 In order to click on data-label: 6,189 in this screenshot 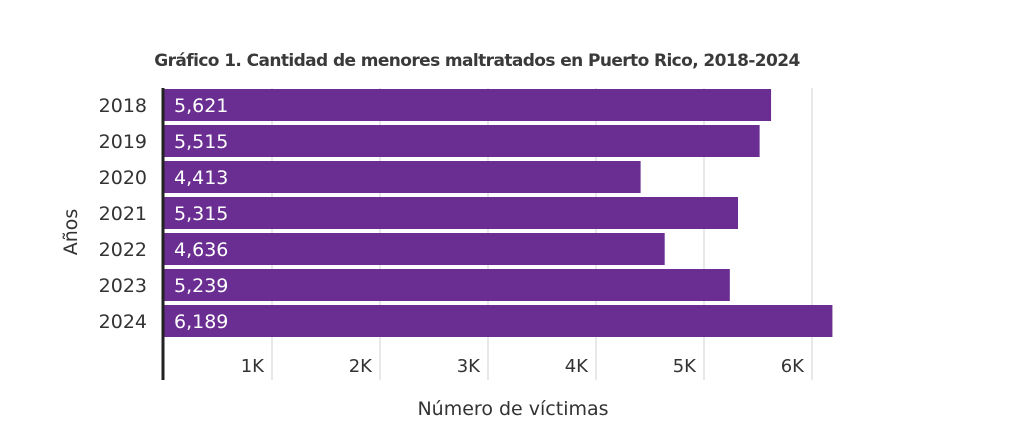, I will do `click(201, 322)`.